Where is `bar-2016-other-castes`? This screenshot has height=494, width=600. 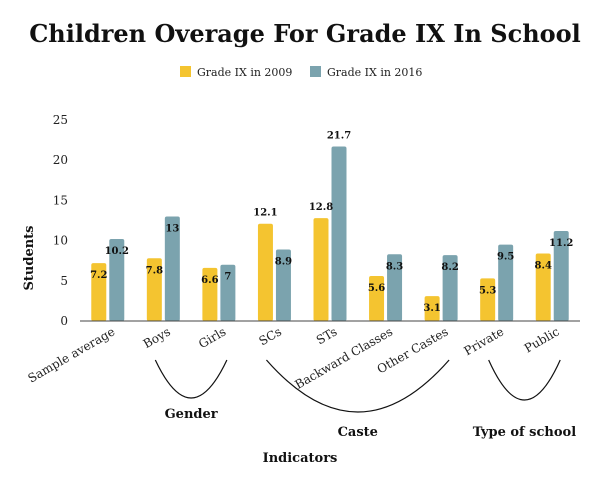
bar-2016-other-castes is located at coordinates (450, 288).